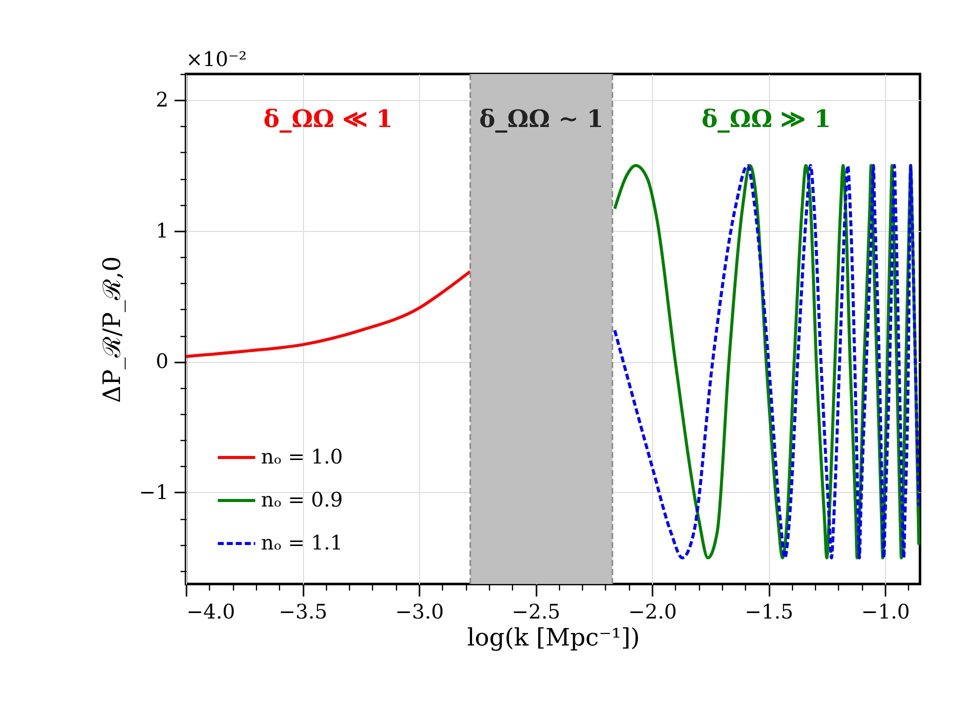 This screenshot has height=720, width=960. What do you see at coordinates (536, 612) in the screenshot?
I see `x-tick-label: −2.5` at bounding box center [536, 612].